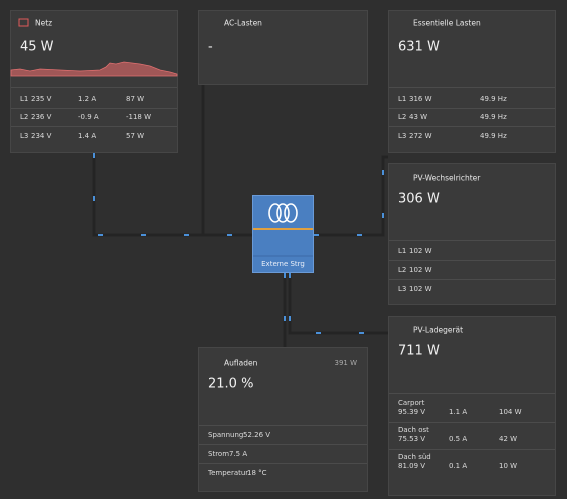  Describe the element at coordinates (238, 454) in the screenshot. I see `row-value: 7.5 A` at that location.